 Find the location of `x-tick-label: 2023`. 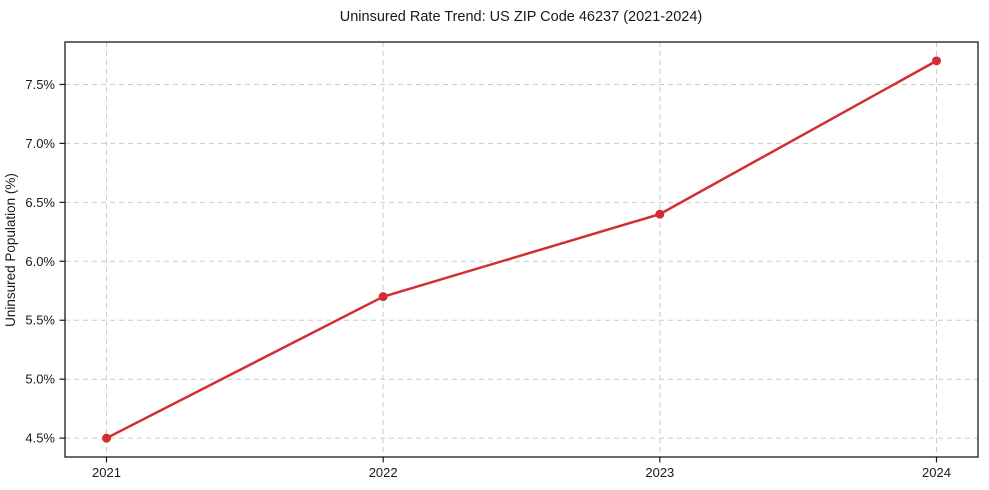

x-tick-label: 2023 is located at coordinates (659, 472).